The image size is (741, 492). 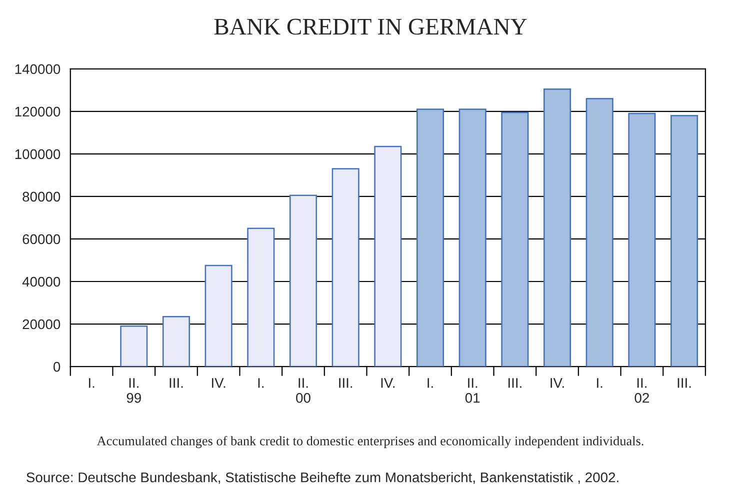 What do you see at coordinates (641, 390) in the screenshot?
I see `x-tick-label: II. 02` at bounding box center [641, 390].